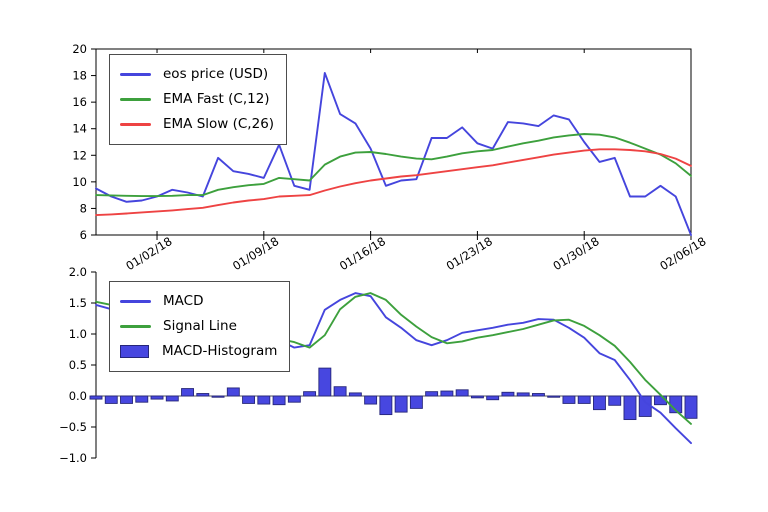 The image size is (768, 512). I want to click on y-tick-label: 2.0, so click(78, 272).